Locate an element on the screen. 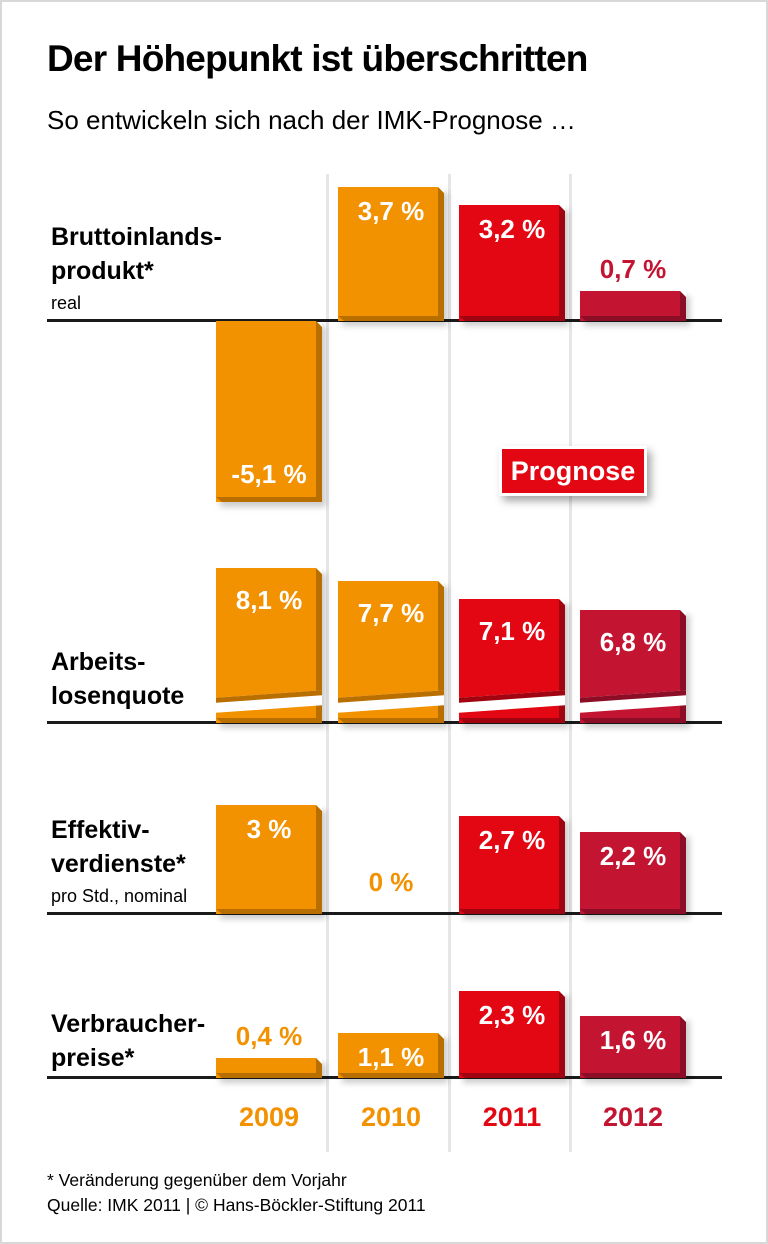 This screenshot has width=768, height=1244. value-label-alq-2009: 8,1 % is located at coordinates (269, 600).